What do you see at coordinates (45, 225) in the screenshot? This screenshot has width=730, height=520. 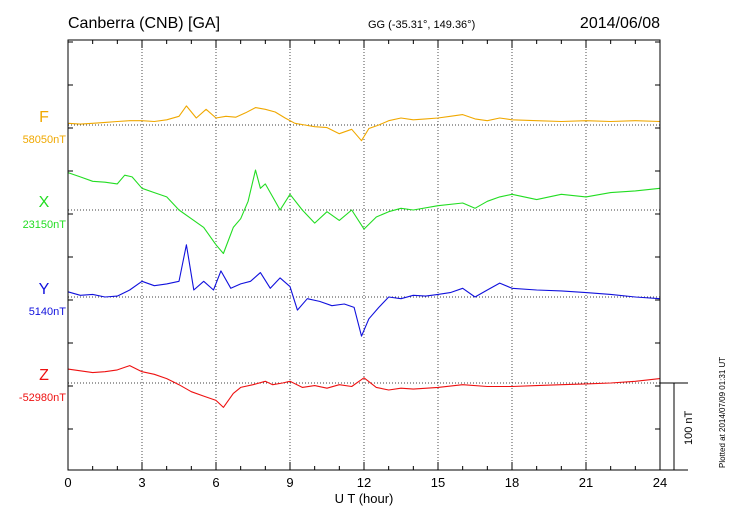 I see `series-baseline-x: 23150nT` at bounding box center [45, 225].